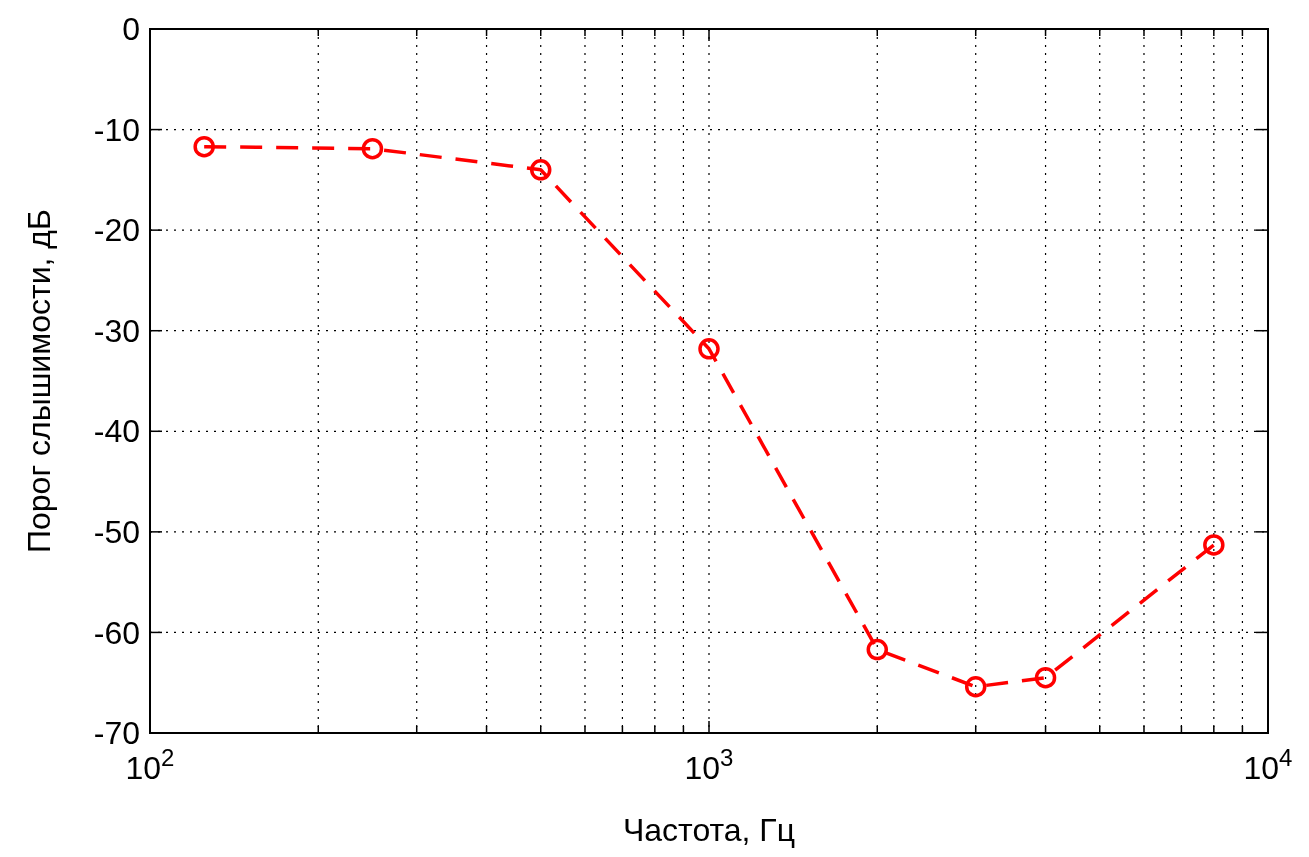  Describe the element at coordinates (1268, 764) in the screenshot. I see `x-tick-label: 10$^{4}$` at that location.